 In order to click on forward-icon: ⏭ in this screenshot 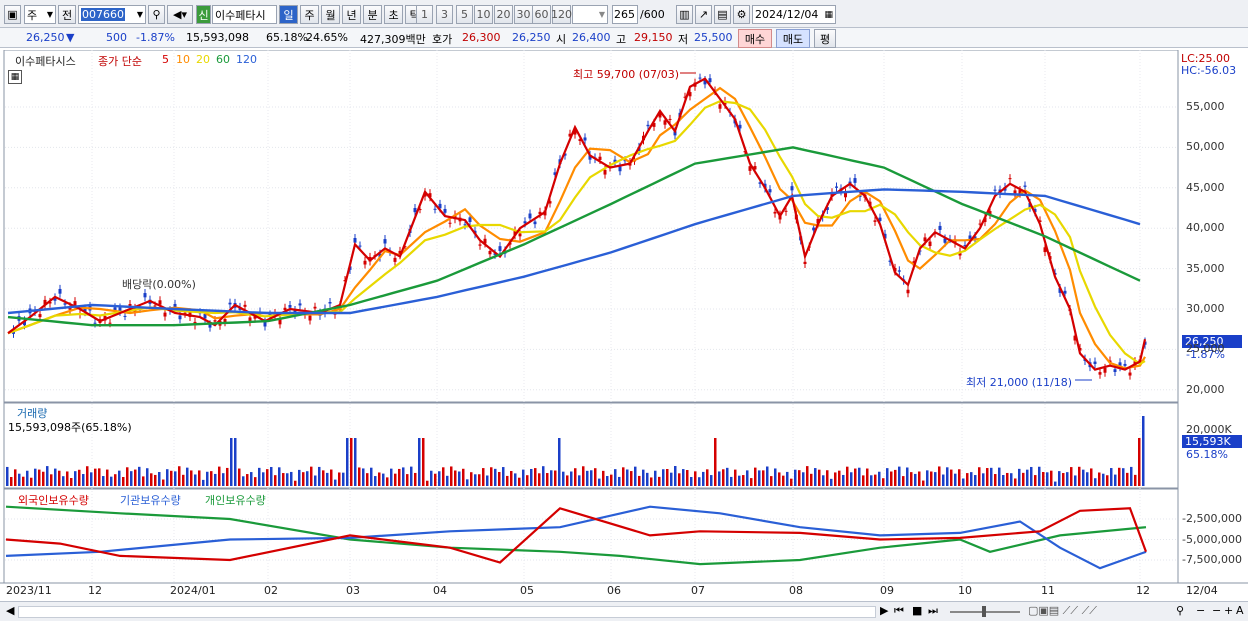, I will do `click(933, 610)`.